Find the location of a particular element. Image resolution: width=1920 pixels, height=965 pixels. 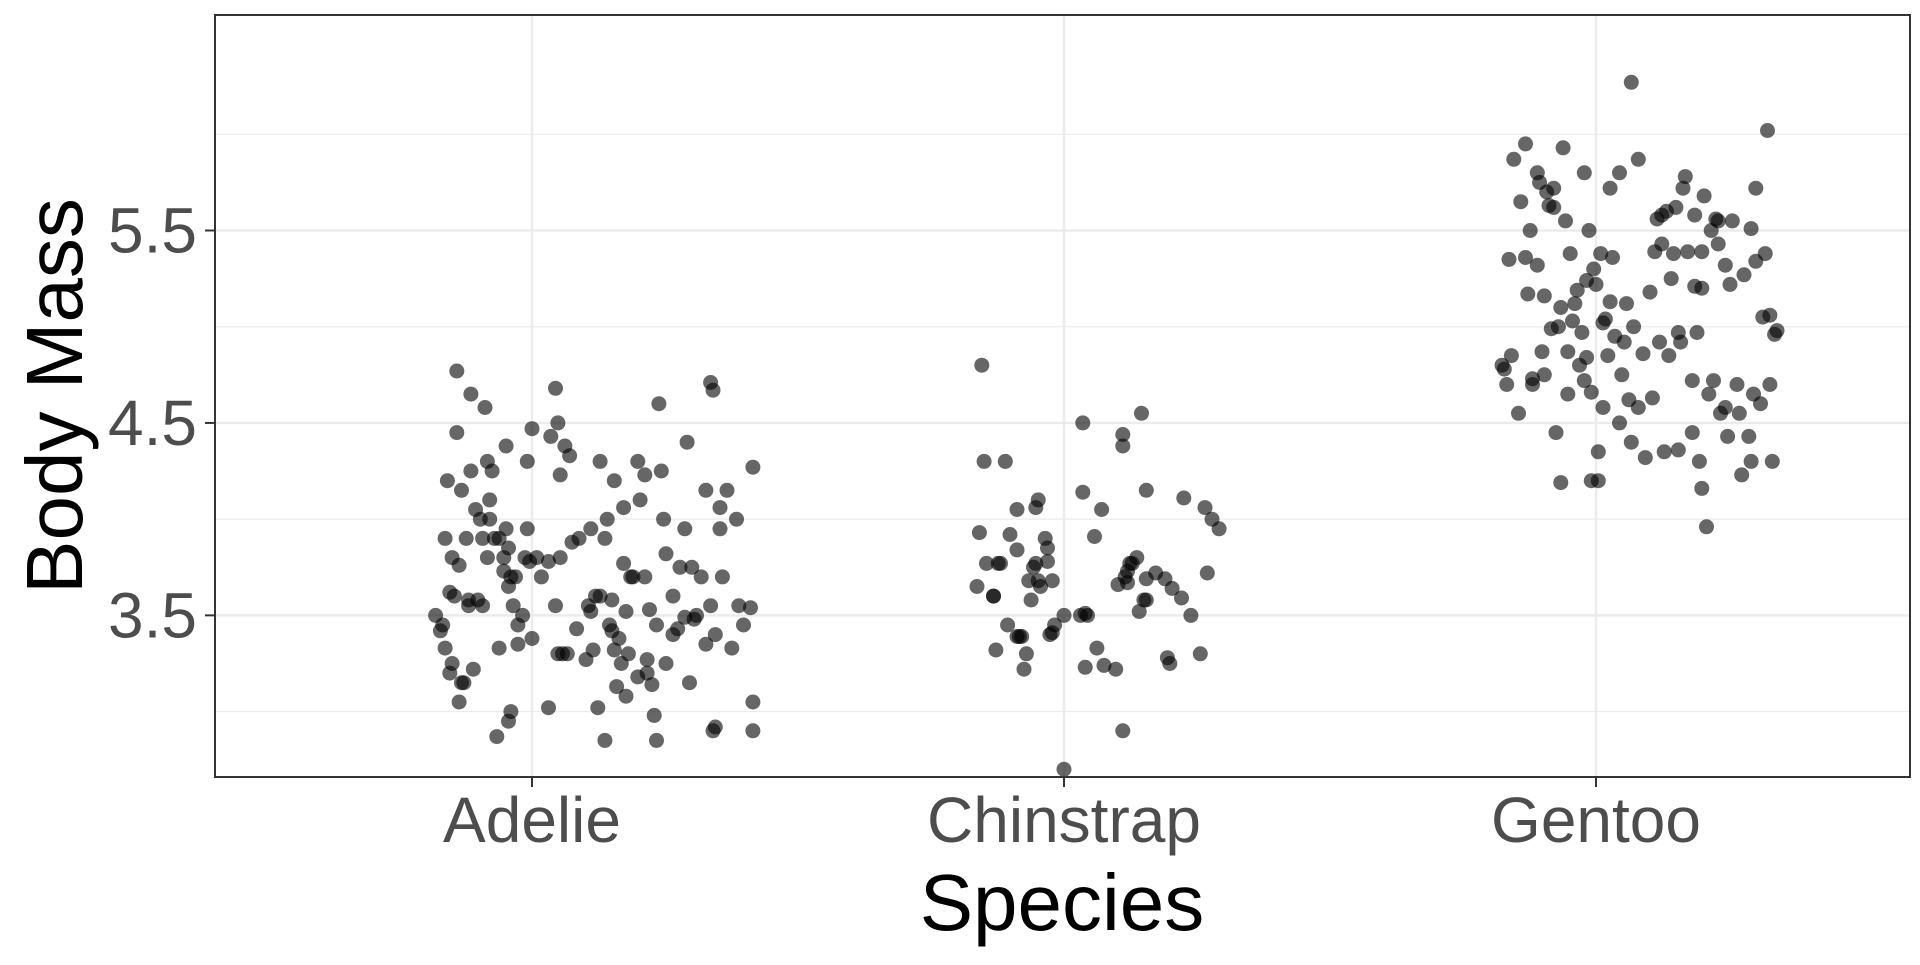

y-tick-label: 3.5 is located at coordinates (152, 615).